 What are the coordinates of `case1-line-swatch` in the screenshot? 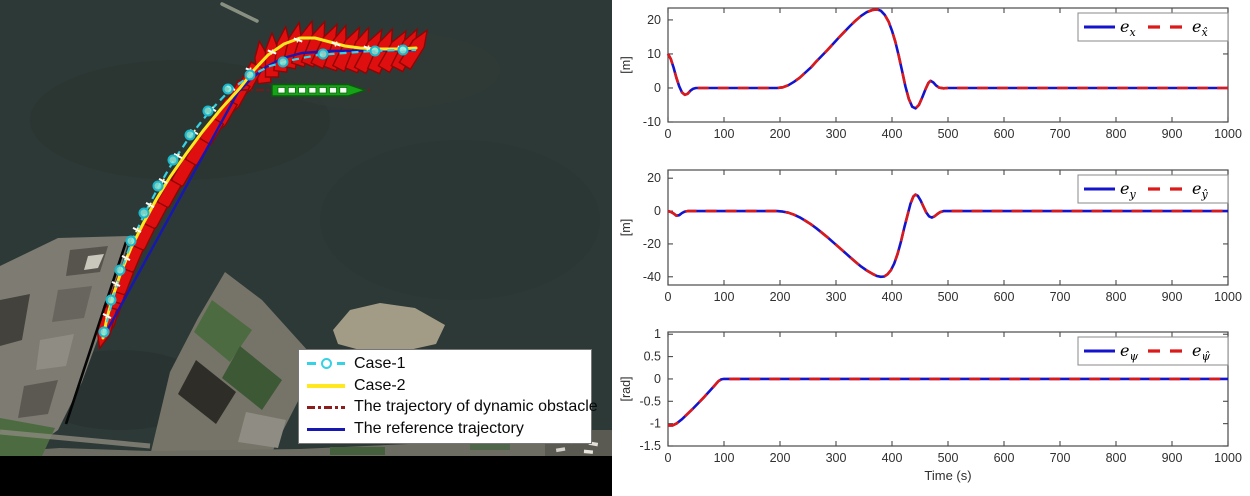 It's located at (326, 364).